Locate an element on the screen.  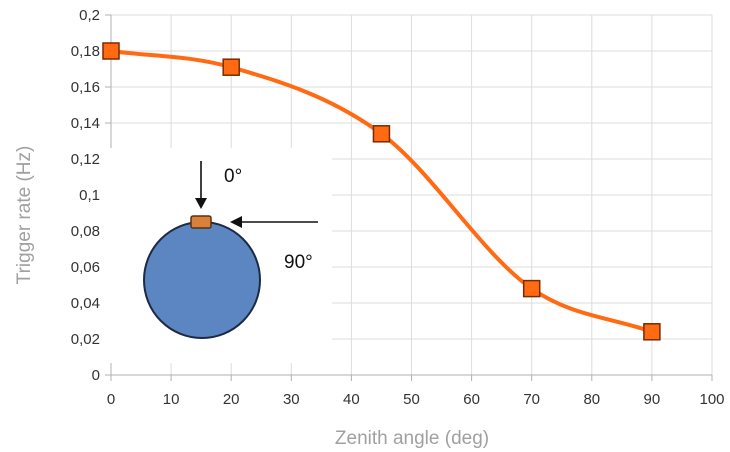
x-tick-label: 20 is located at coordinates (231, 399).